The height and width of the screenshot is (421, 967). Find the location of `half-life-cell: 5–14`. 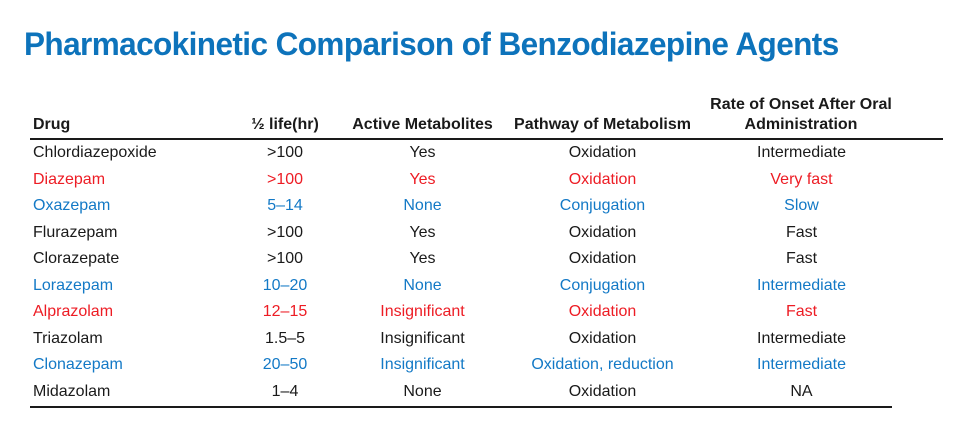

half-life-cell: 5–14 is located at coordinates (285, 206).